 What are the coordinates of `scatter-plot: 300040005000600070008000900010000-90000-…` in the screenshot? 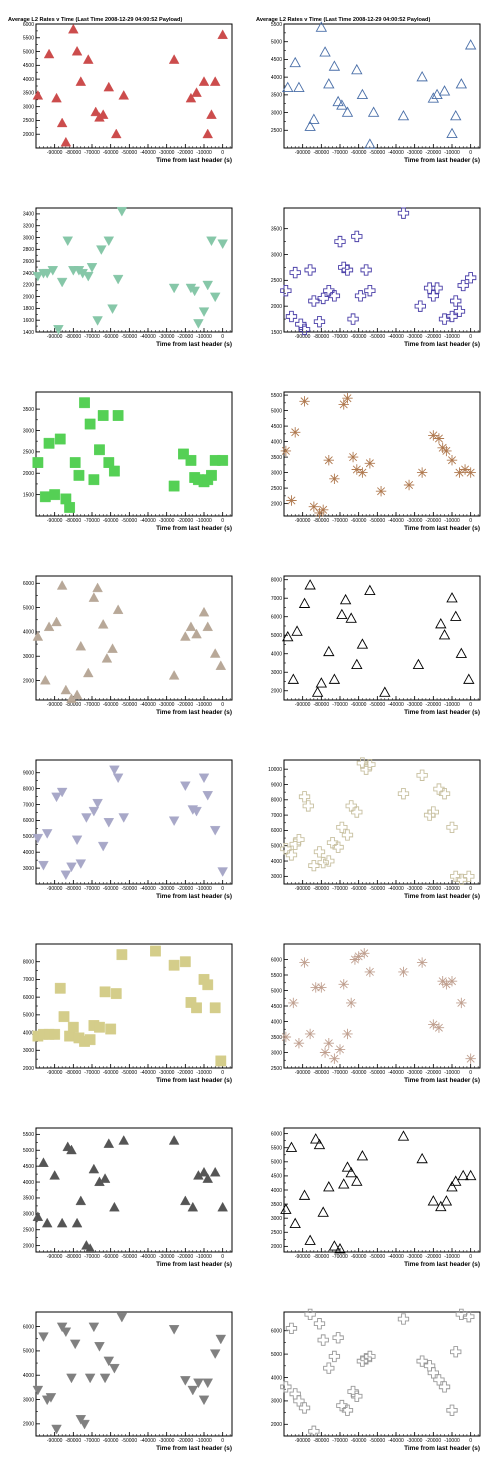 It's located at (374, 828).